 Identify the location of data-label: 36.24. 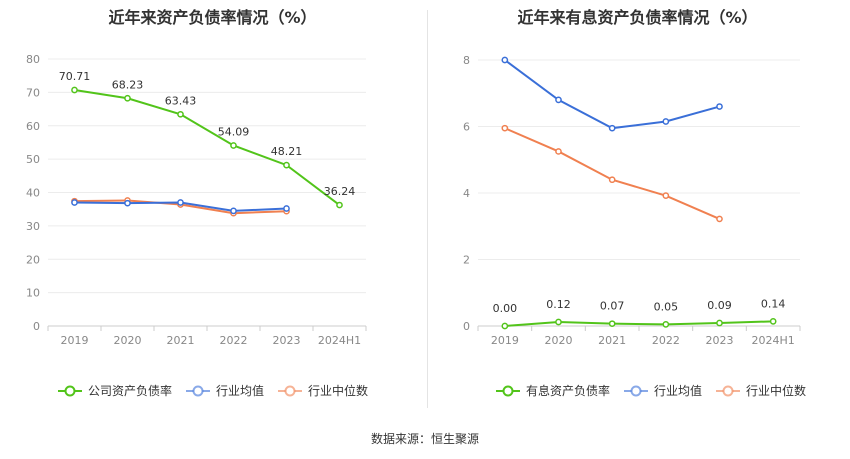
(340, 191).